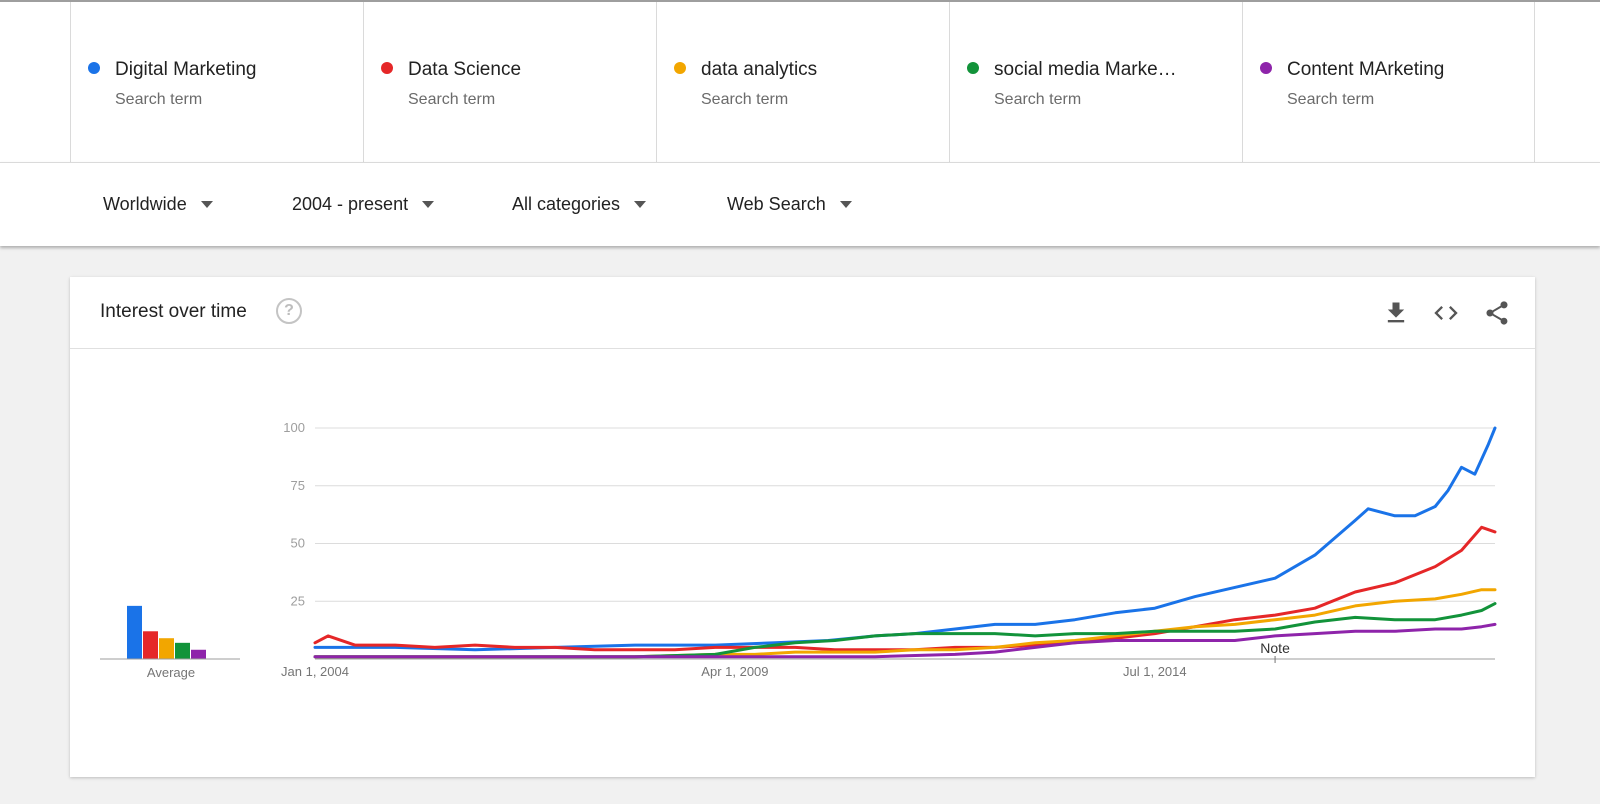 The image size is (1600, 804). Describe the element at coordinates (1275, 648) in the screenshot. I see `note-label: Note` at that location.